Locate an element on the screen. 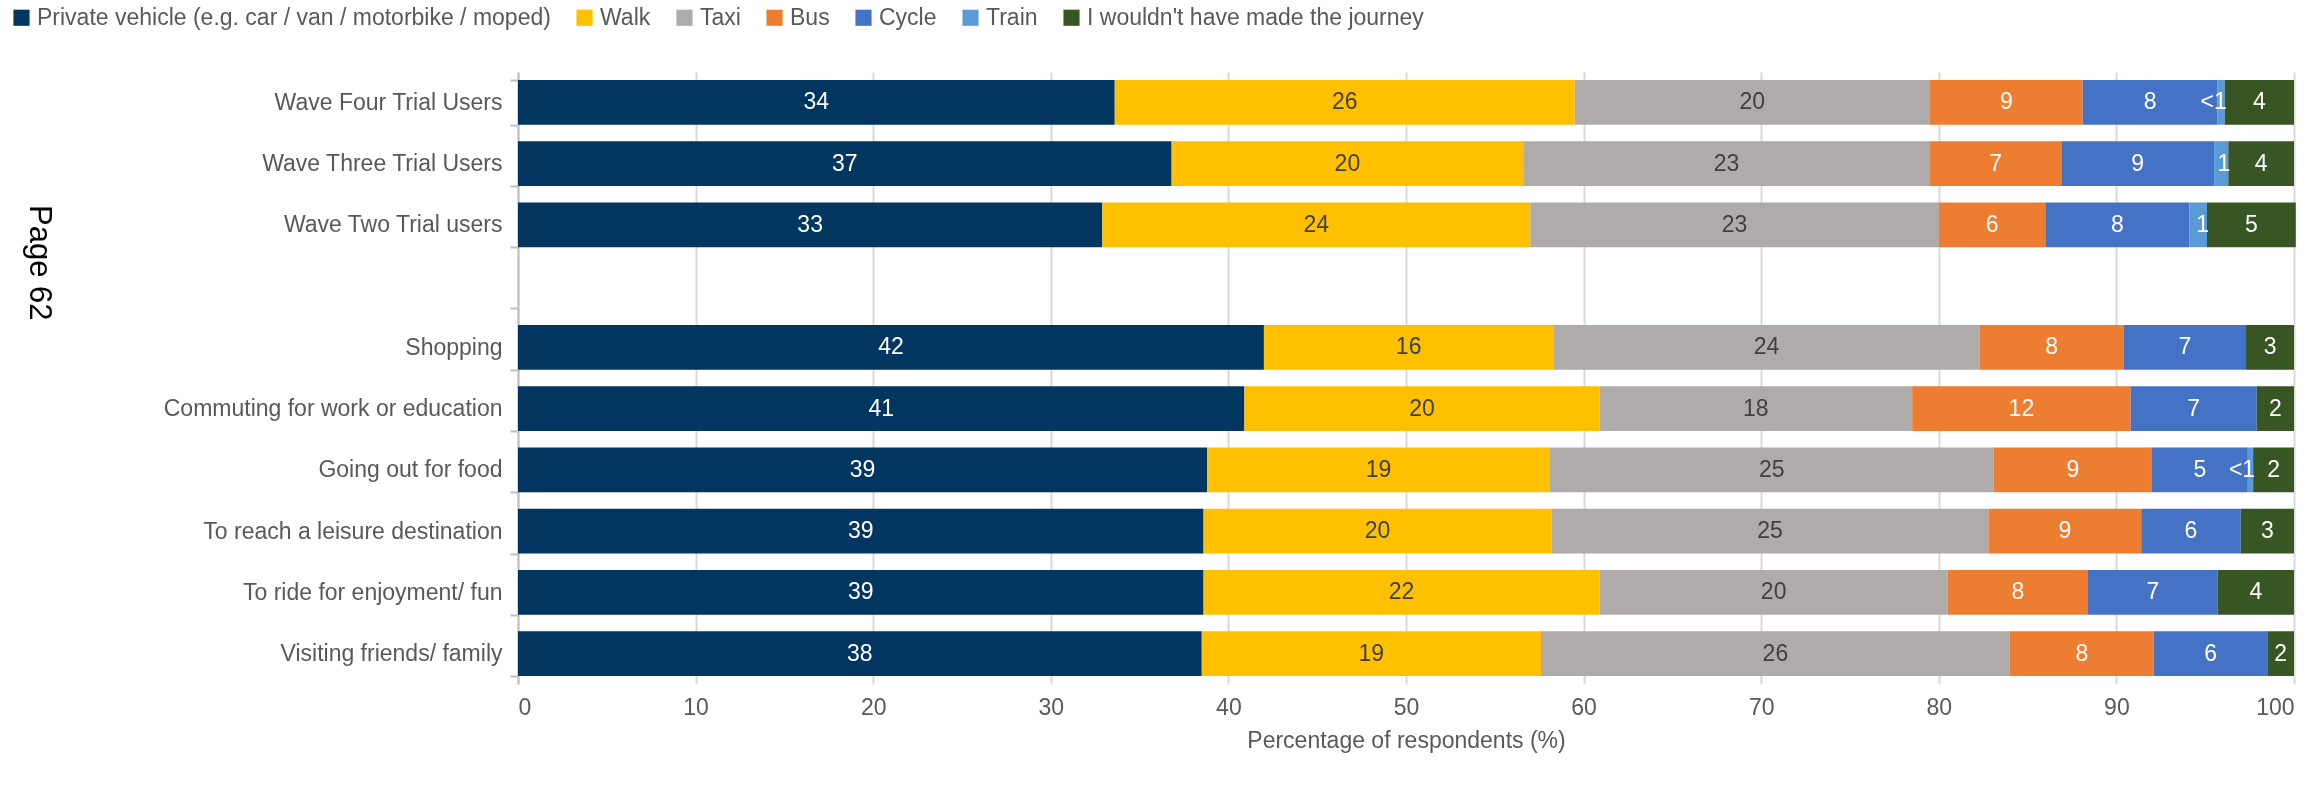 This screenshot has height=790, width=2323. data-label: 18 is located at coordinates (1756, 407).